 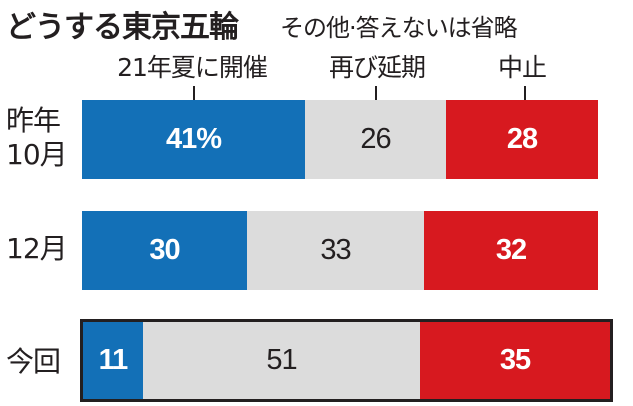 What do you see at coordinates (37, 154) in the screenshot?
I see `row-label-line2: 10月` at bounding box center [37, 154].